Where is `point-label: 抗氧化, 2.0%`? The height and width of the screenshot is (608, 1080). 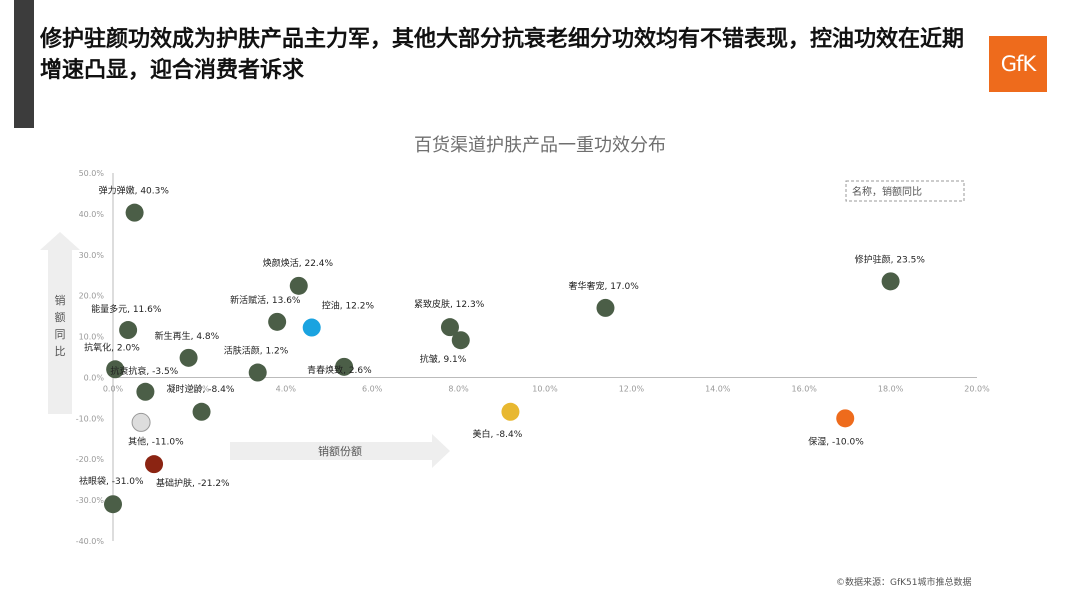 point-label: 抗氧化, 2.0% is located at coordinates (112, 347).